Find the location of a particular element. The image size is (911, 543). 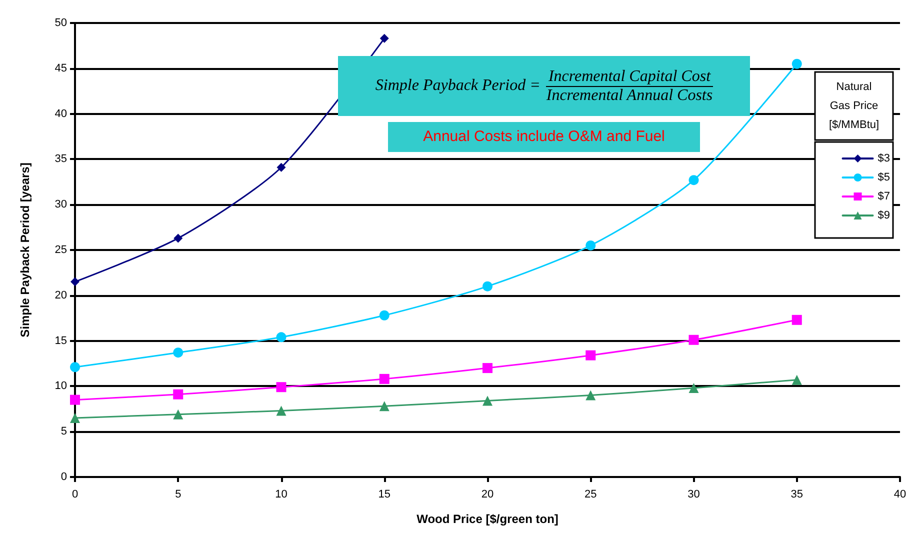

y-tick-label: 50 is located at coordinates (60, 23).